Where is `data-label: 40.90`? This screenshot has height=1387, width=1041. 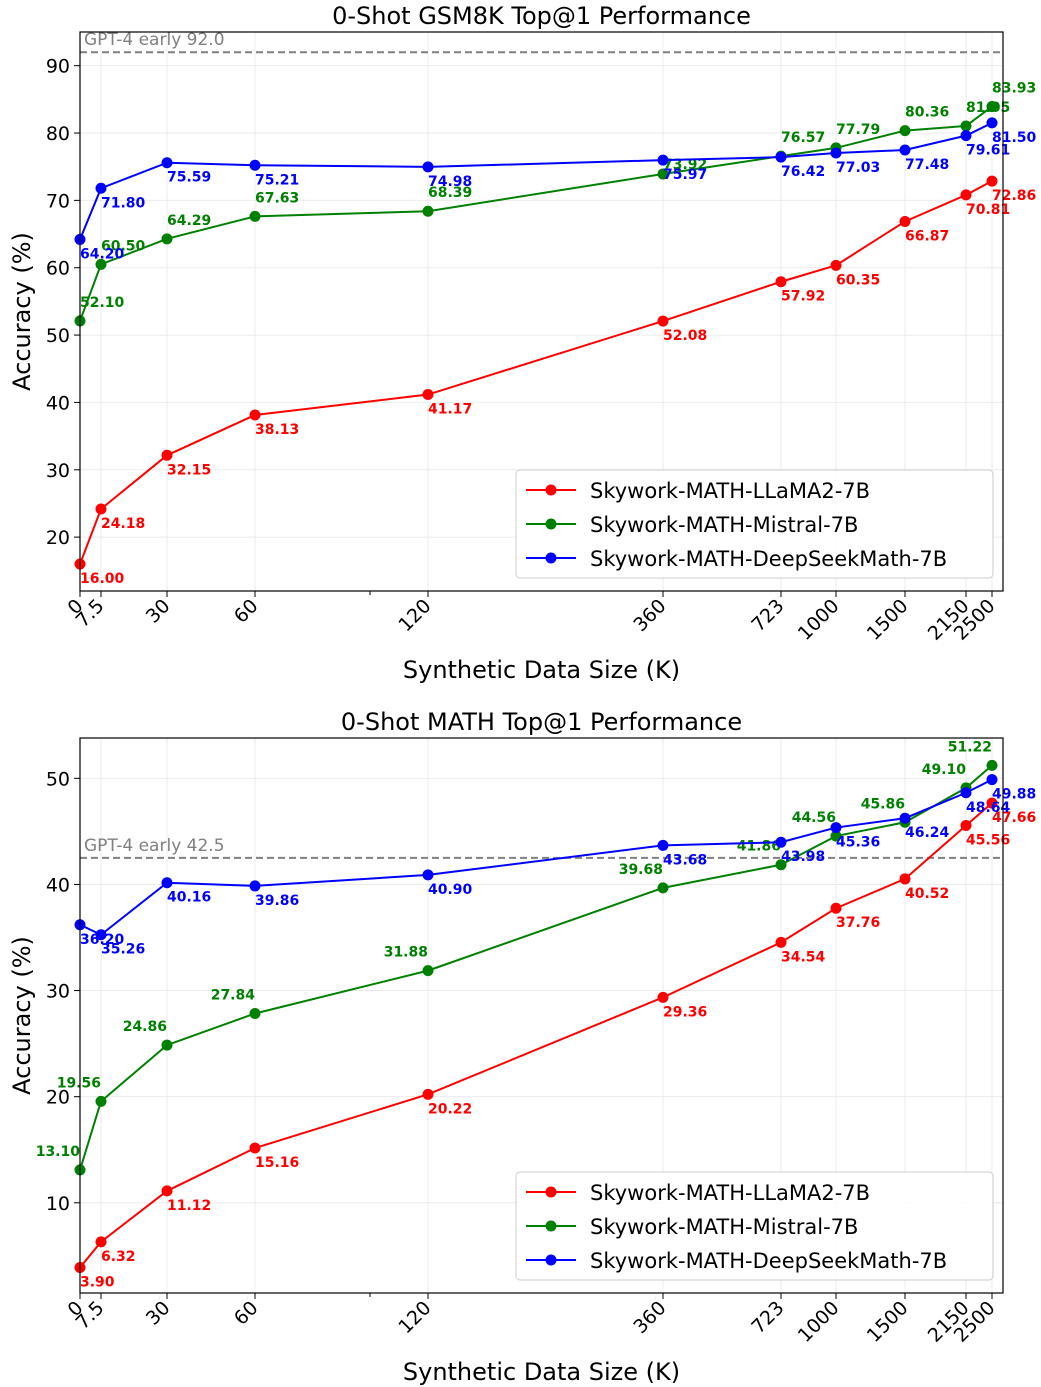 data-label: 40.90 is located at coordinates (450, 890).